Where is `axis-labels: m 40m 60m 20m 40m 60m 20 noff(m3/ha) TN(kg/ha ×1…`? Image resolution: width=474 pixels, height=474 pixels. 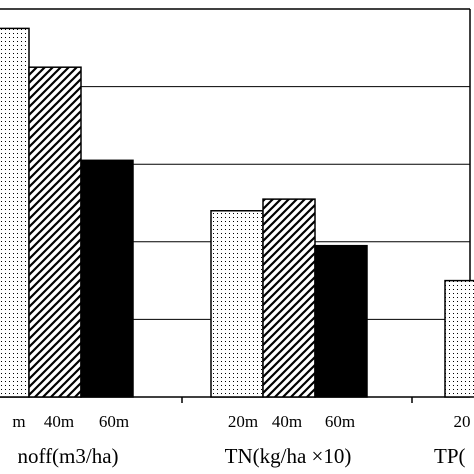
axis-labels: m 40m 60m 20m 40m 60m 20 noff(m3/ha) TN(kg/ha ×1… is located at coordinates (241, 440).